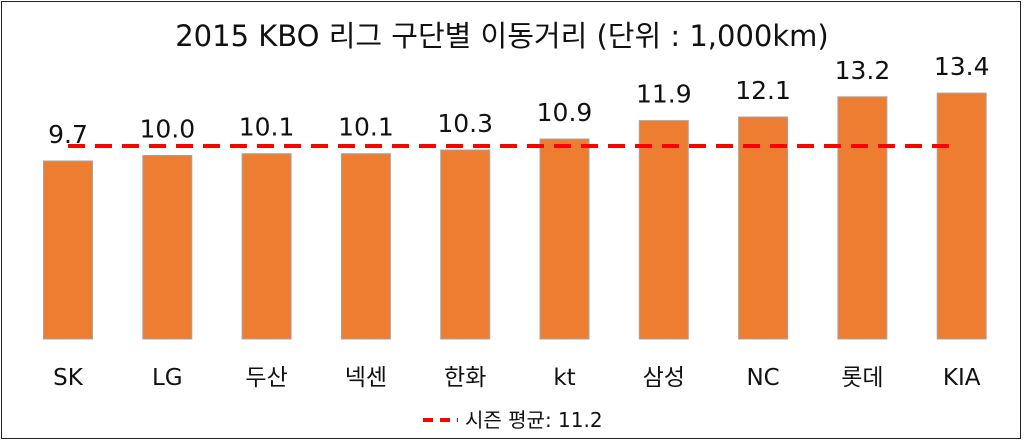  What do you see at coordinates (564, 239) in the screenshot?
I see `bar-kt` at bounding box center [564, 239].